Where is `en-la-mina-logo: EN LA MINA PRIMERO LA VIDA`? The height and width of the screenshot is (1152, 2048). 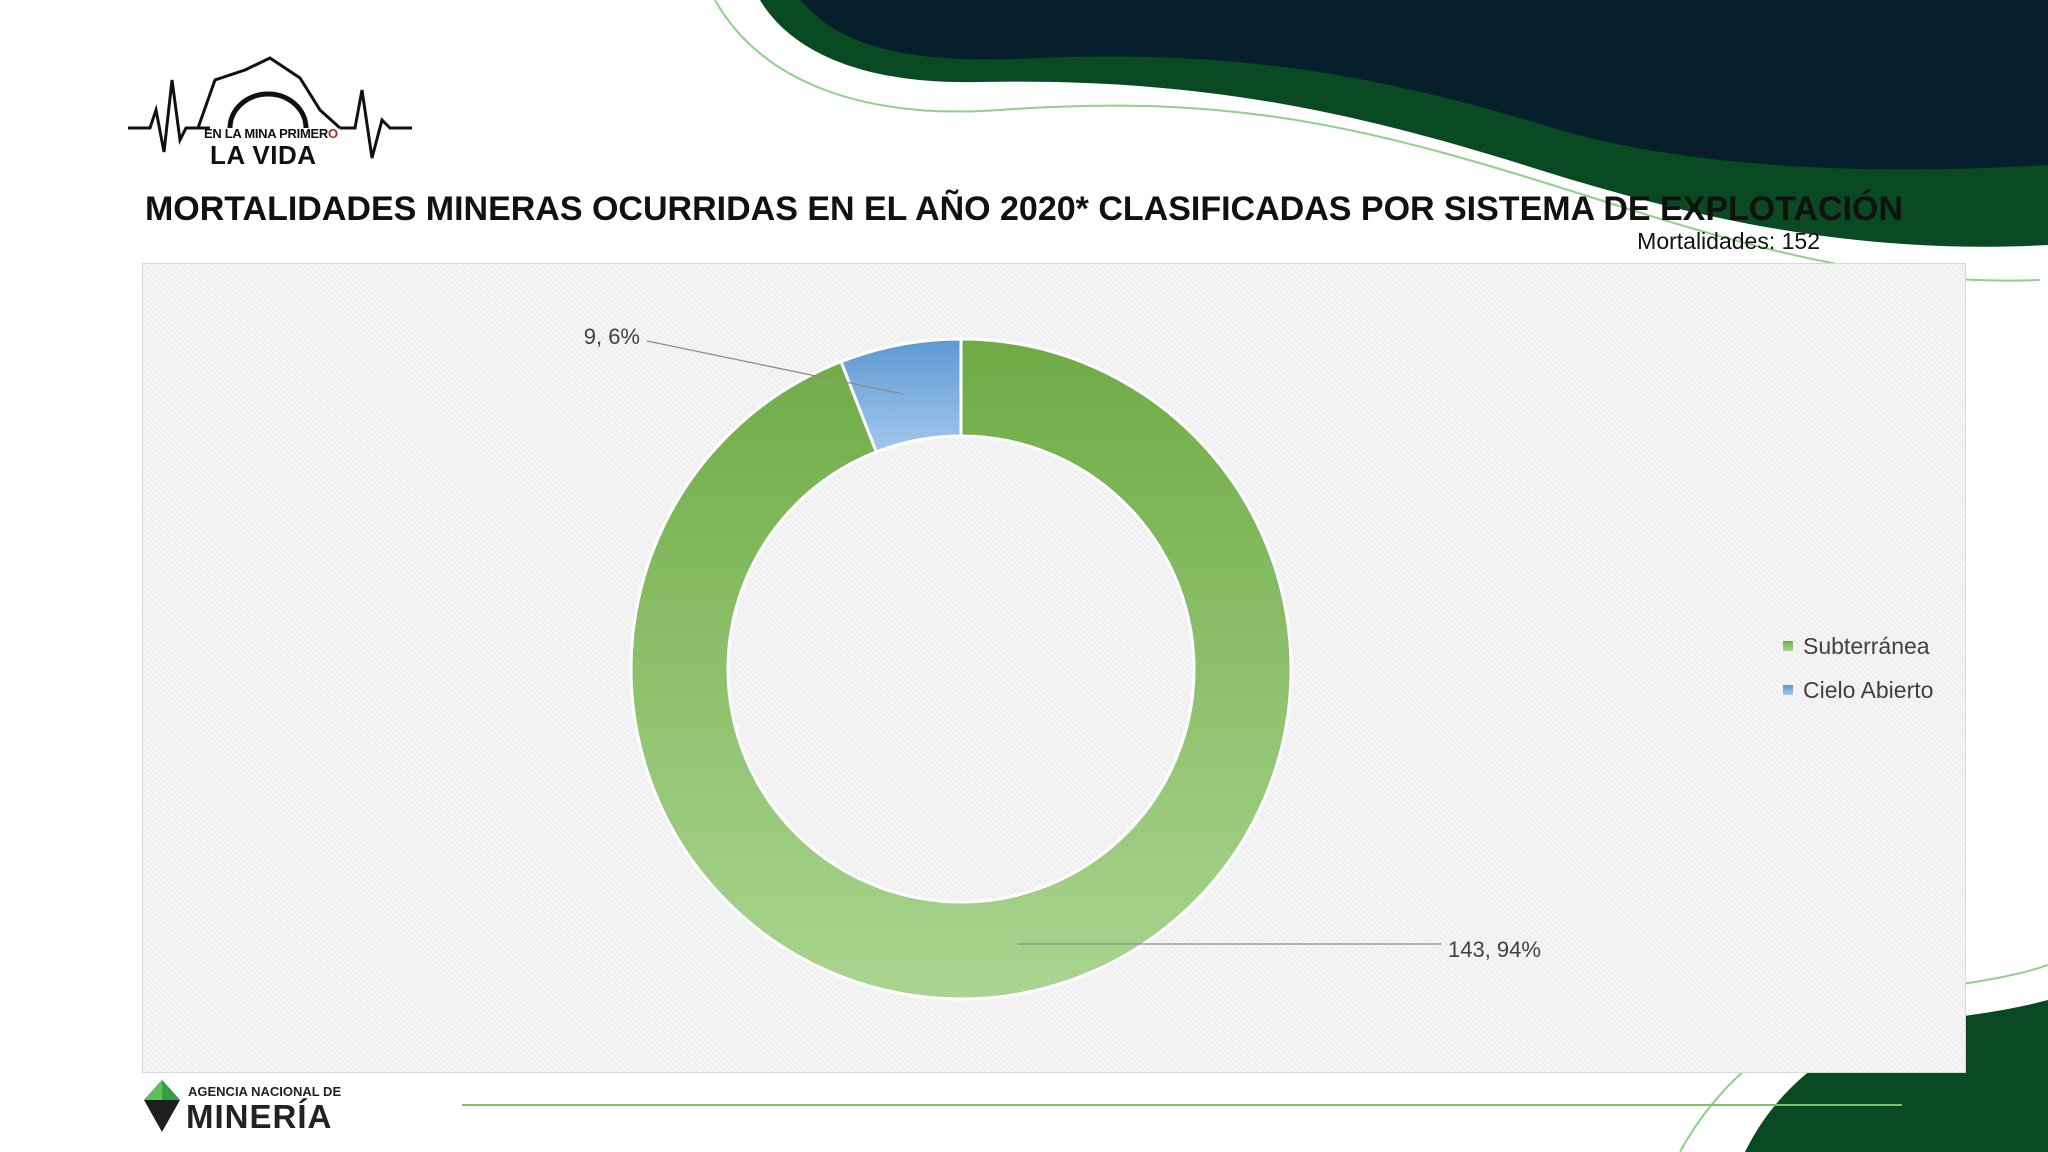
en-la-mina-logo: EN LA MINA PRIMERO LA VIDA is located at coordinates (270, 110).